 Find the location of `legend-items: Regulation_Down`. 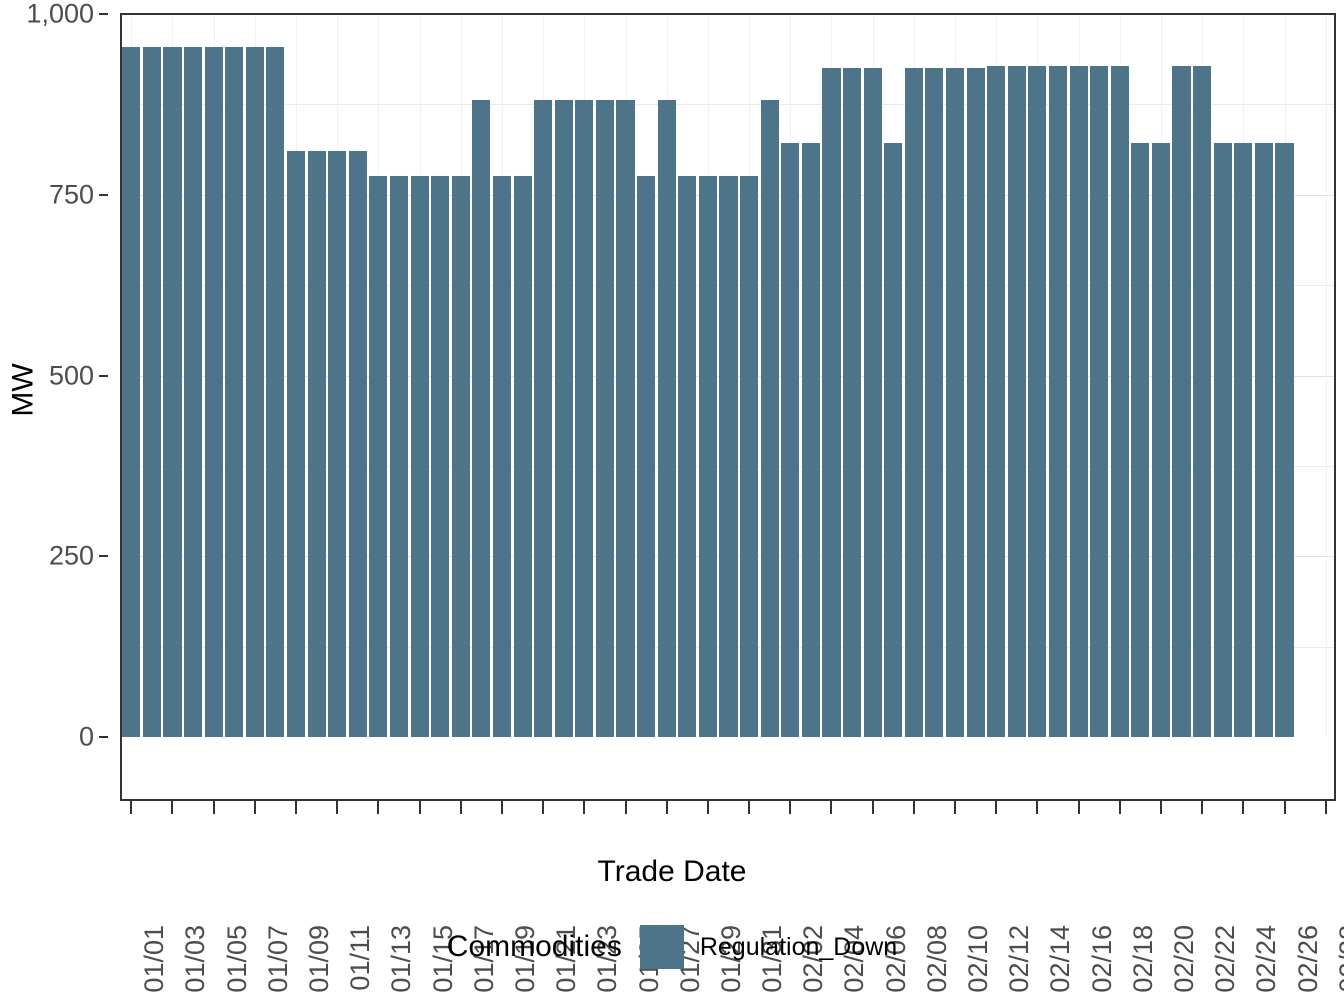

legend-items: Regulation_Down is located at coordinates (768, 947).